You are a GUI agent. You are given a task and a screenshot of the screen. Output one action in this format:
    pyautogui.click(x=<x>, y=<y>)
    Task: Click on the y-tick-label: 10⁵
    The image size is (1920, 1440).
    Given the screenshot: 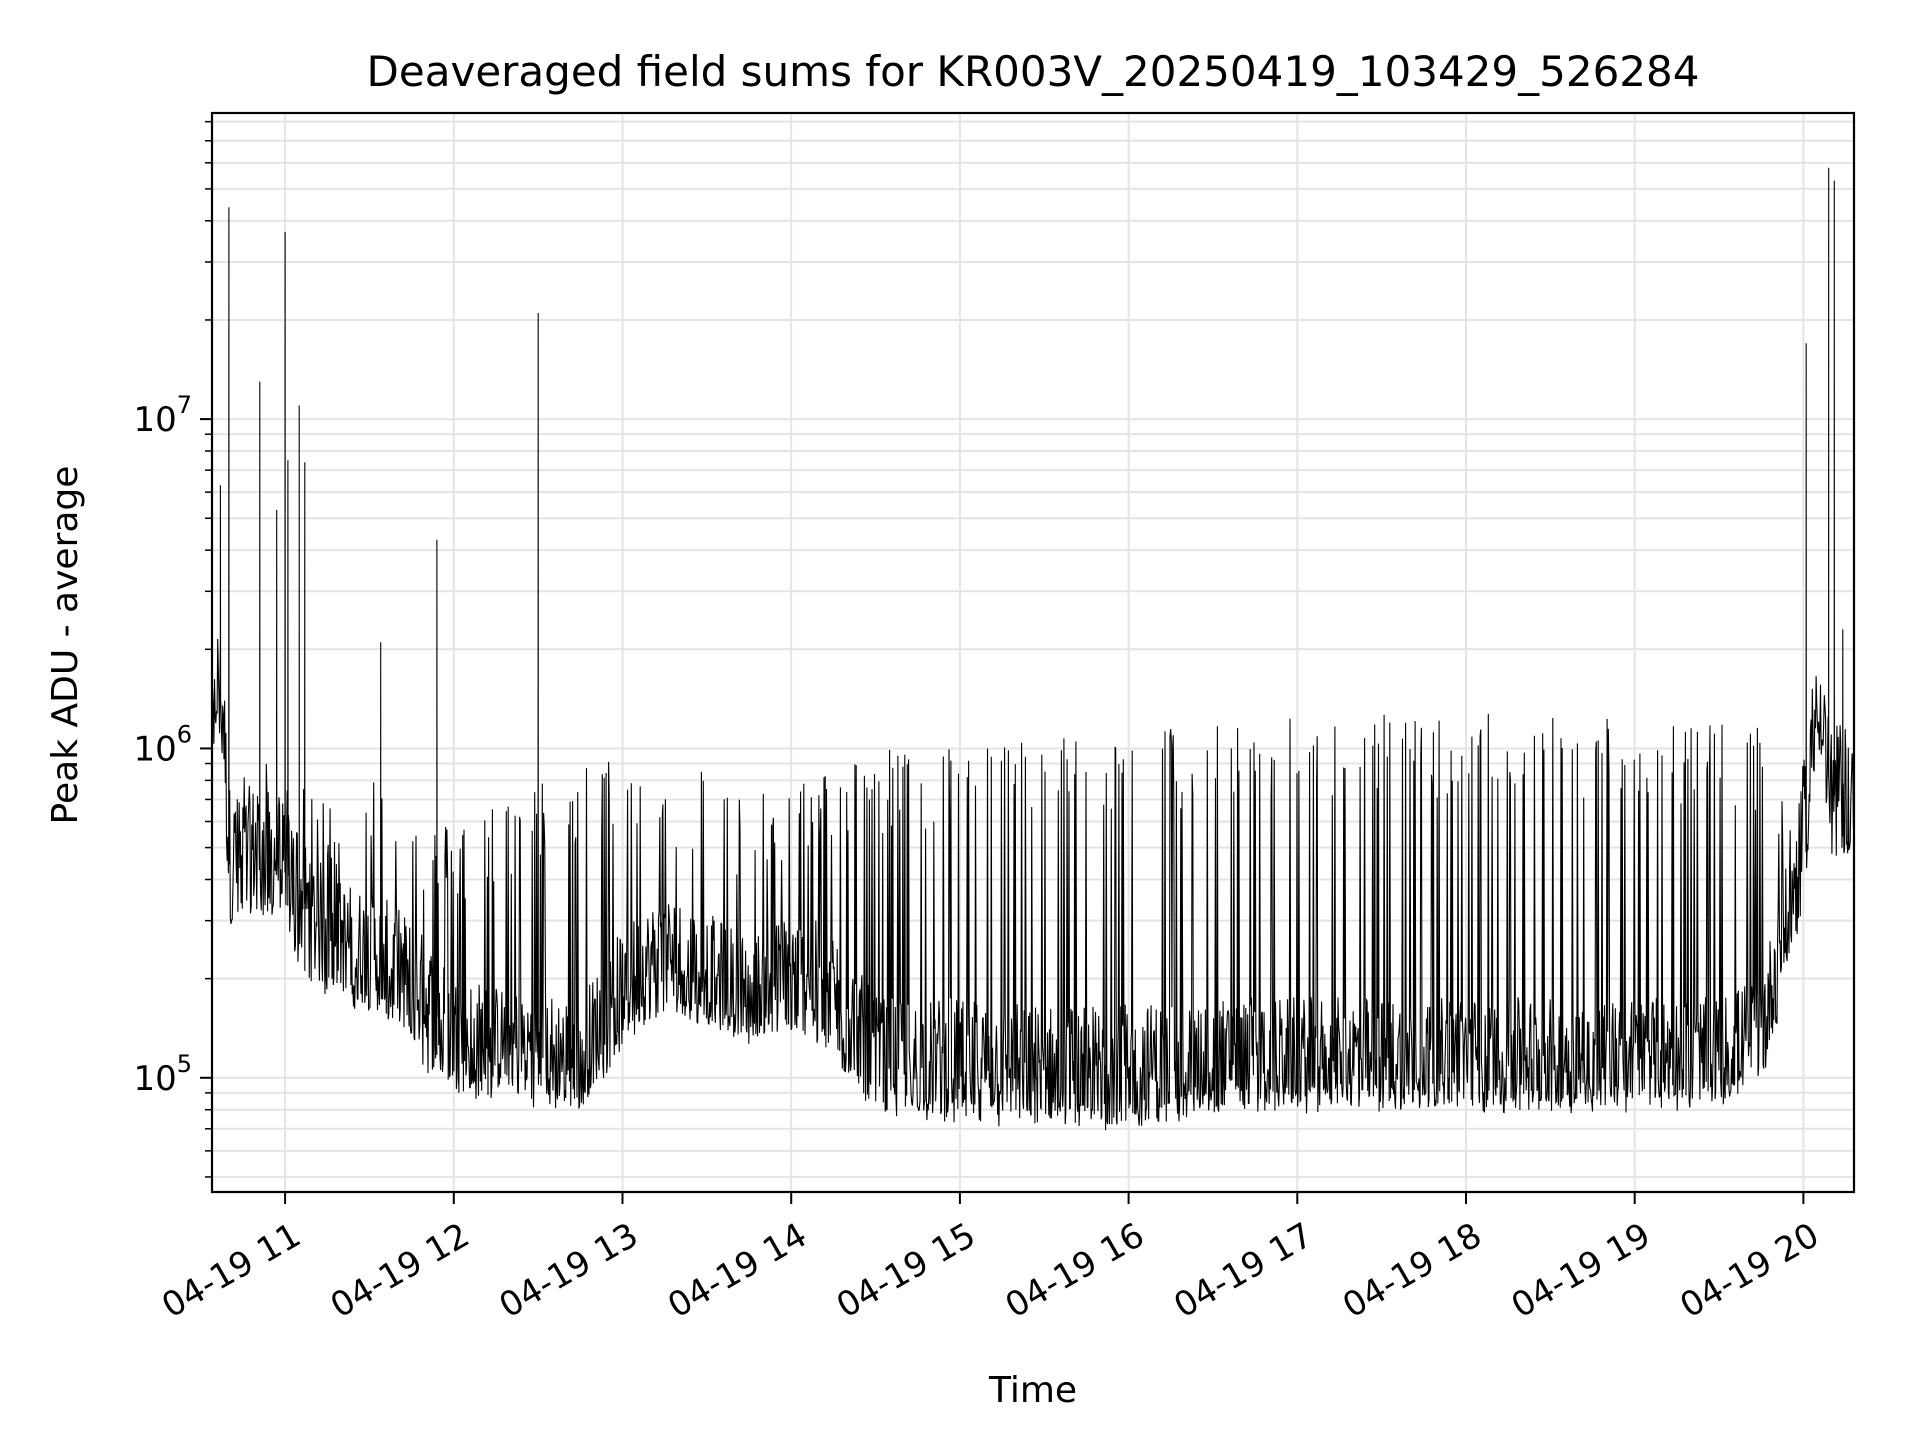 What is the action you would take?
    pyautogui.click(x=162, y=1074)
    